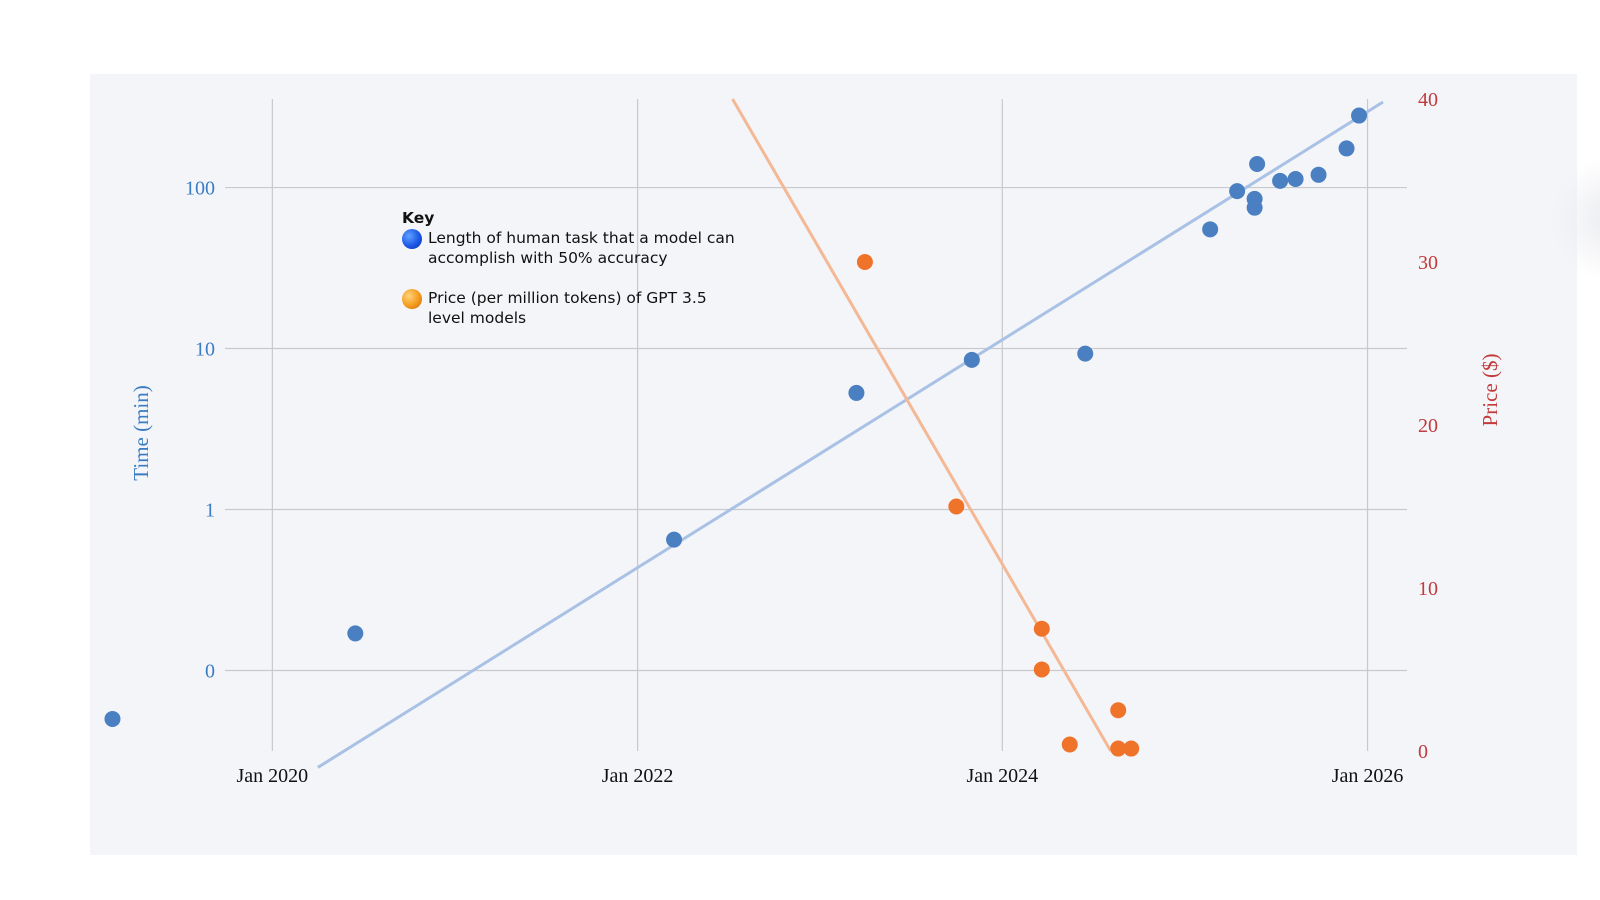  I want to click on y-right-axis-title: Price ($), so click(1490, 390).